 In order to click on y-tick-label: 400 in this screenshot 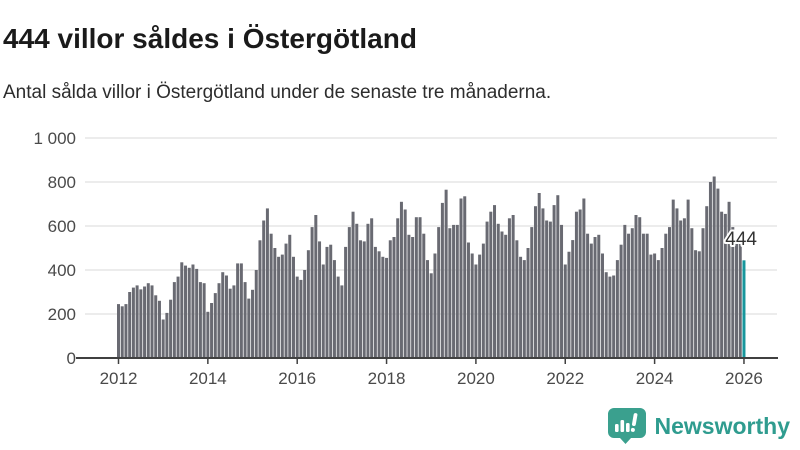, I will do `click(62, 270)`.